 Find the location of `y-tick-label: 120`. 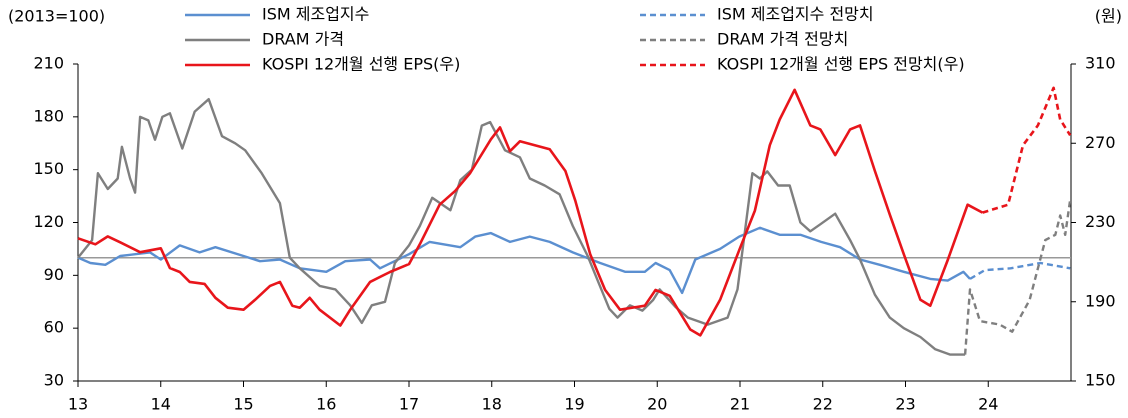

y-tick-label: 120 is located at coordinates (48, 221).